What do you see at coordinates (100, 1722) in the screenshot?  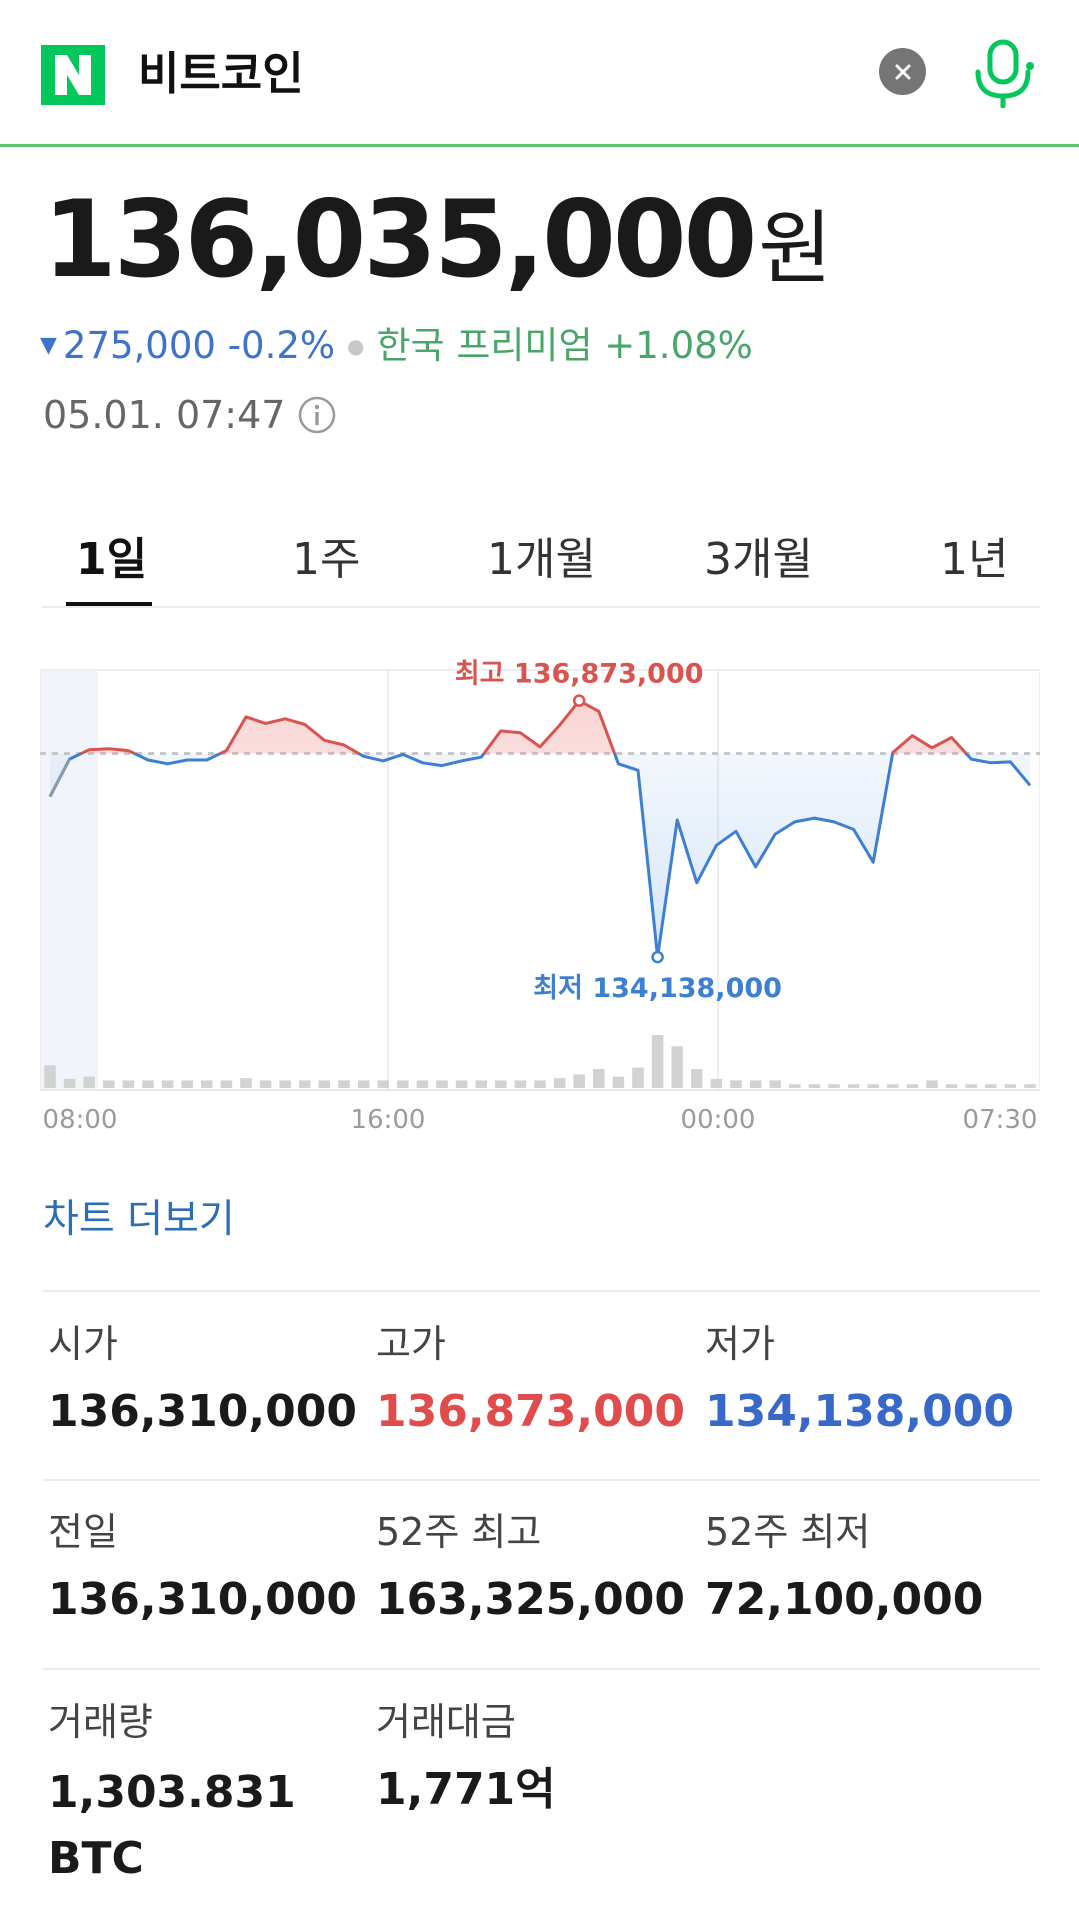 I see `stat-label: 거래량` at bounding box center [100, 1722].